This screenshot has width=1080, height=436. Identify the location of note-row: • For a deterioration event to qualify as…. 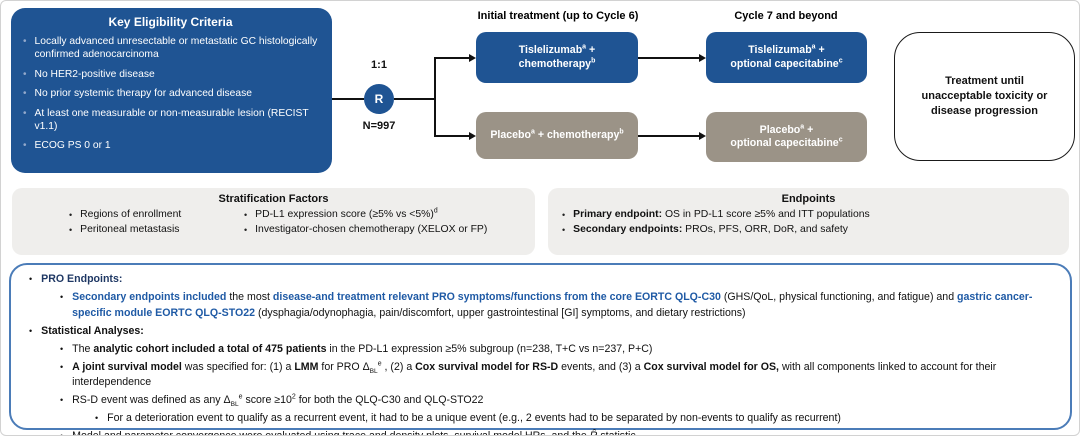
(533, 419).